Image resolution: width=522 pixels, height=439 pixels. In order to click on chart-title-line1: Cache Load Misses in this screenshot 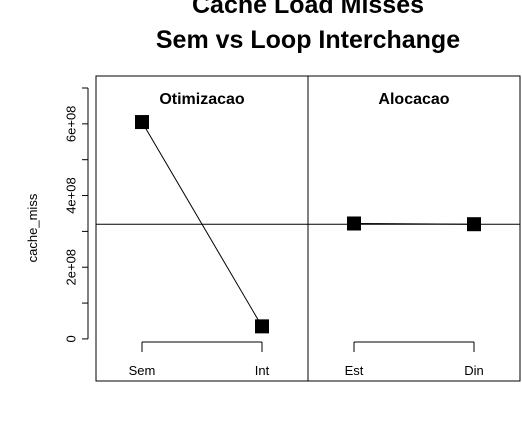, I will do `click(308, 9)`.